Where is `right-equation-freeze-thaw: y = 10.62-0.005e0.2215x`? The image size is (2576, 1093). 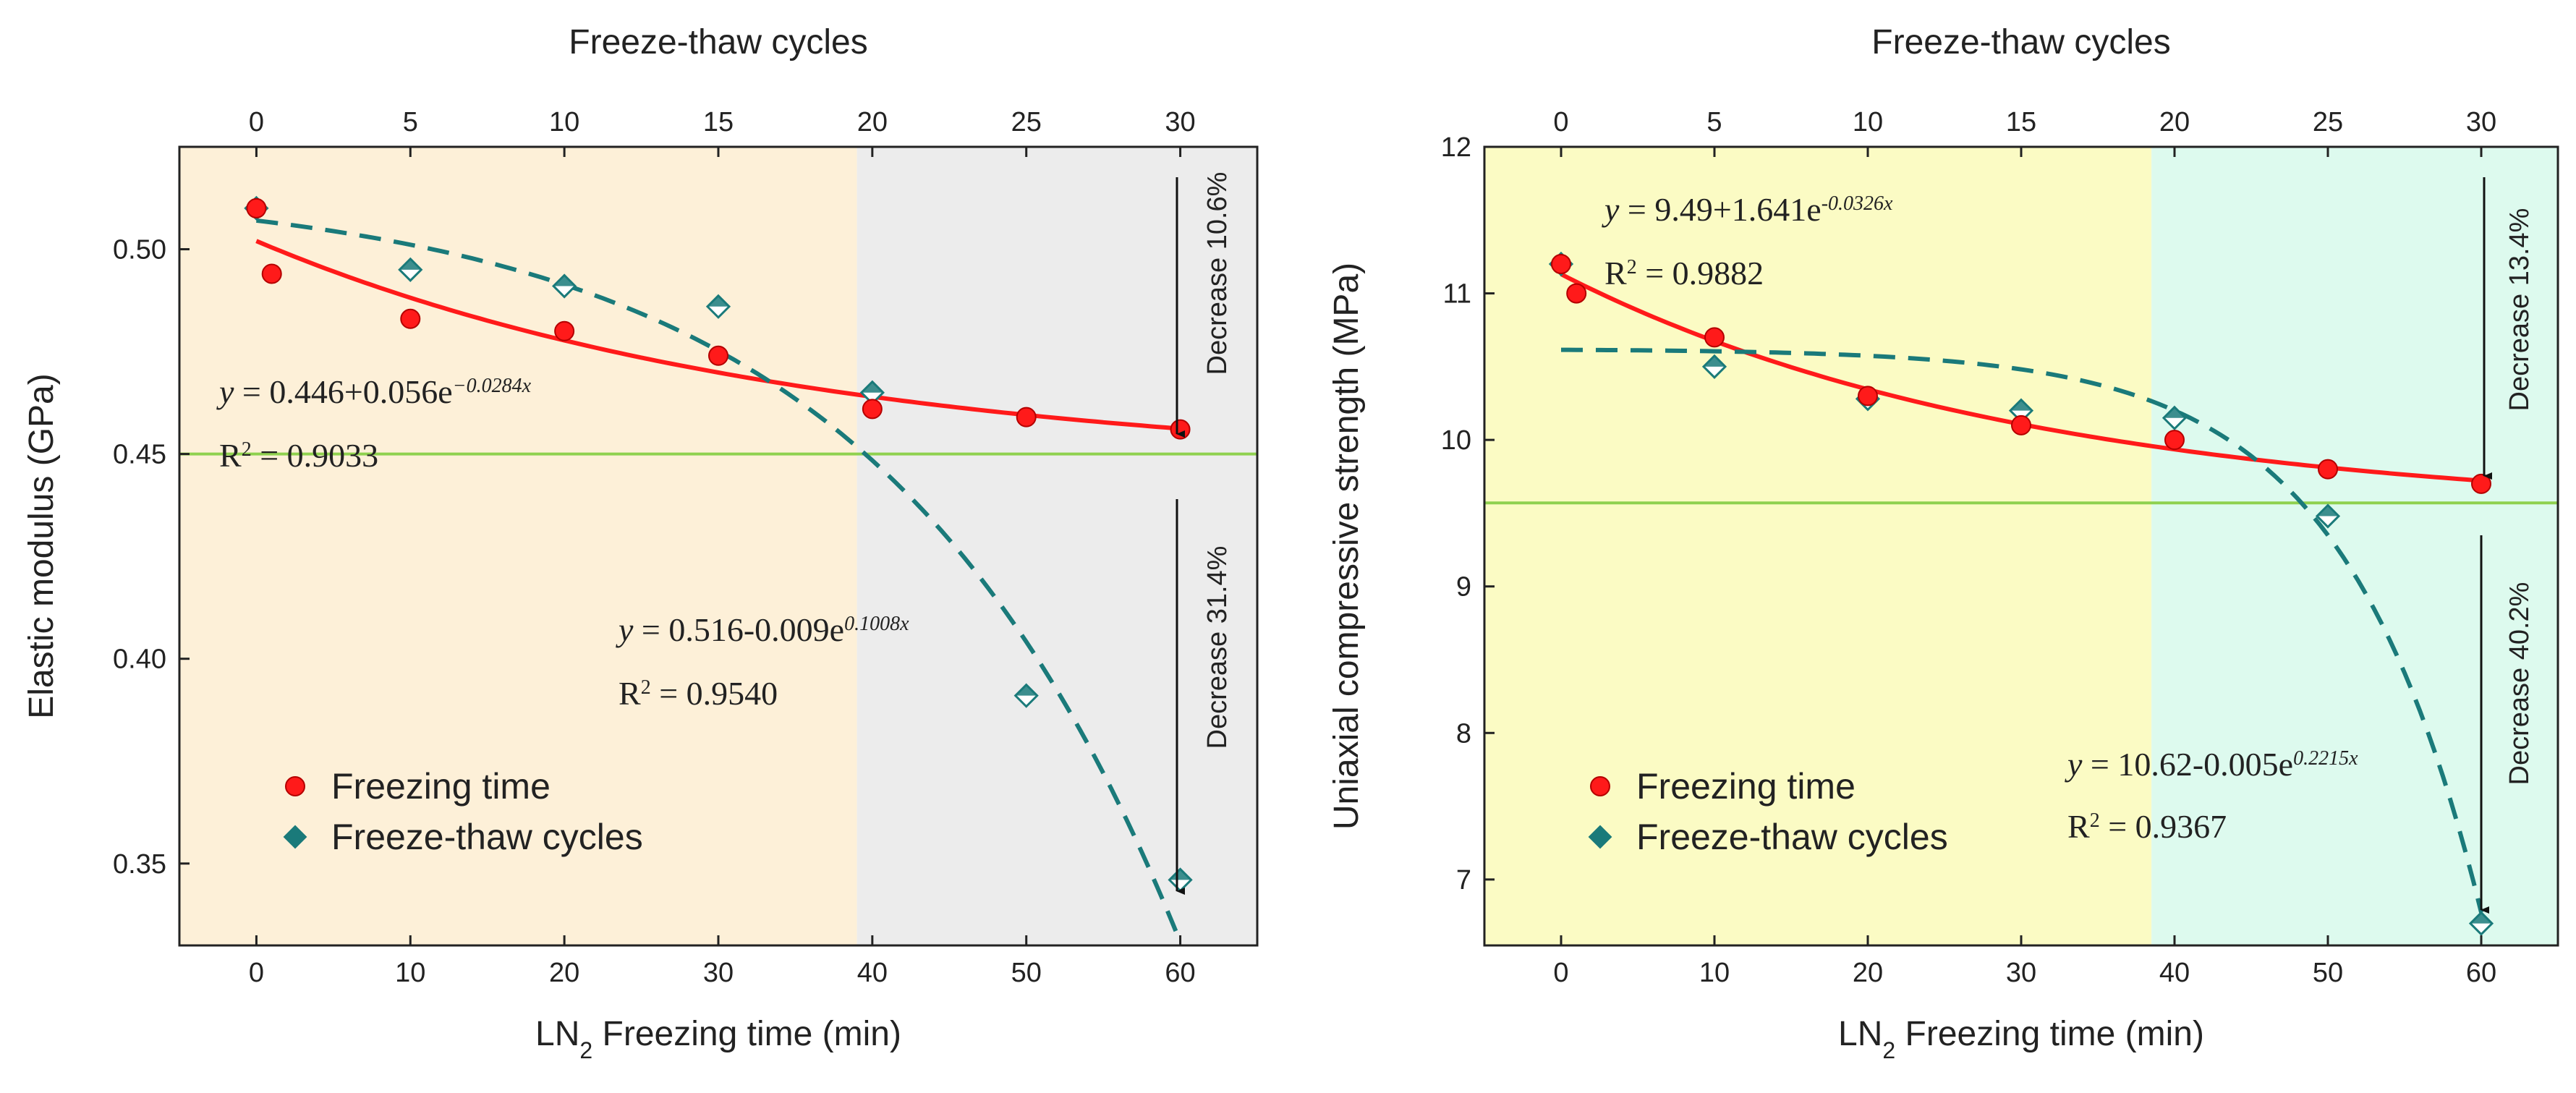 right-equation-freeze-thaw: y = 10.62-0.005e0.2215x is located at coordinates (2211, 764).